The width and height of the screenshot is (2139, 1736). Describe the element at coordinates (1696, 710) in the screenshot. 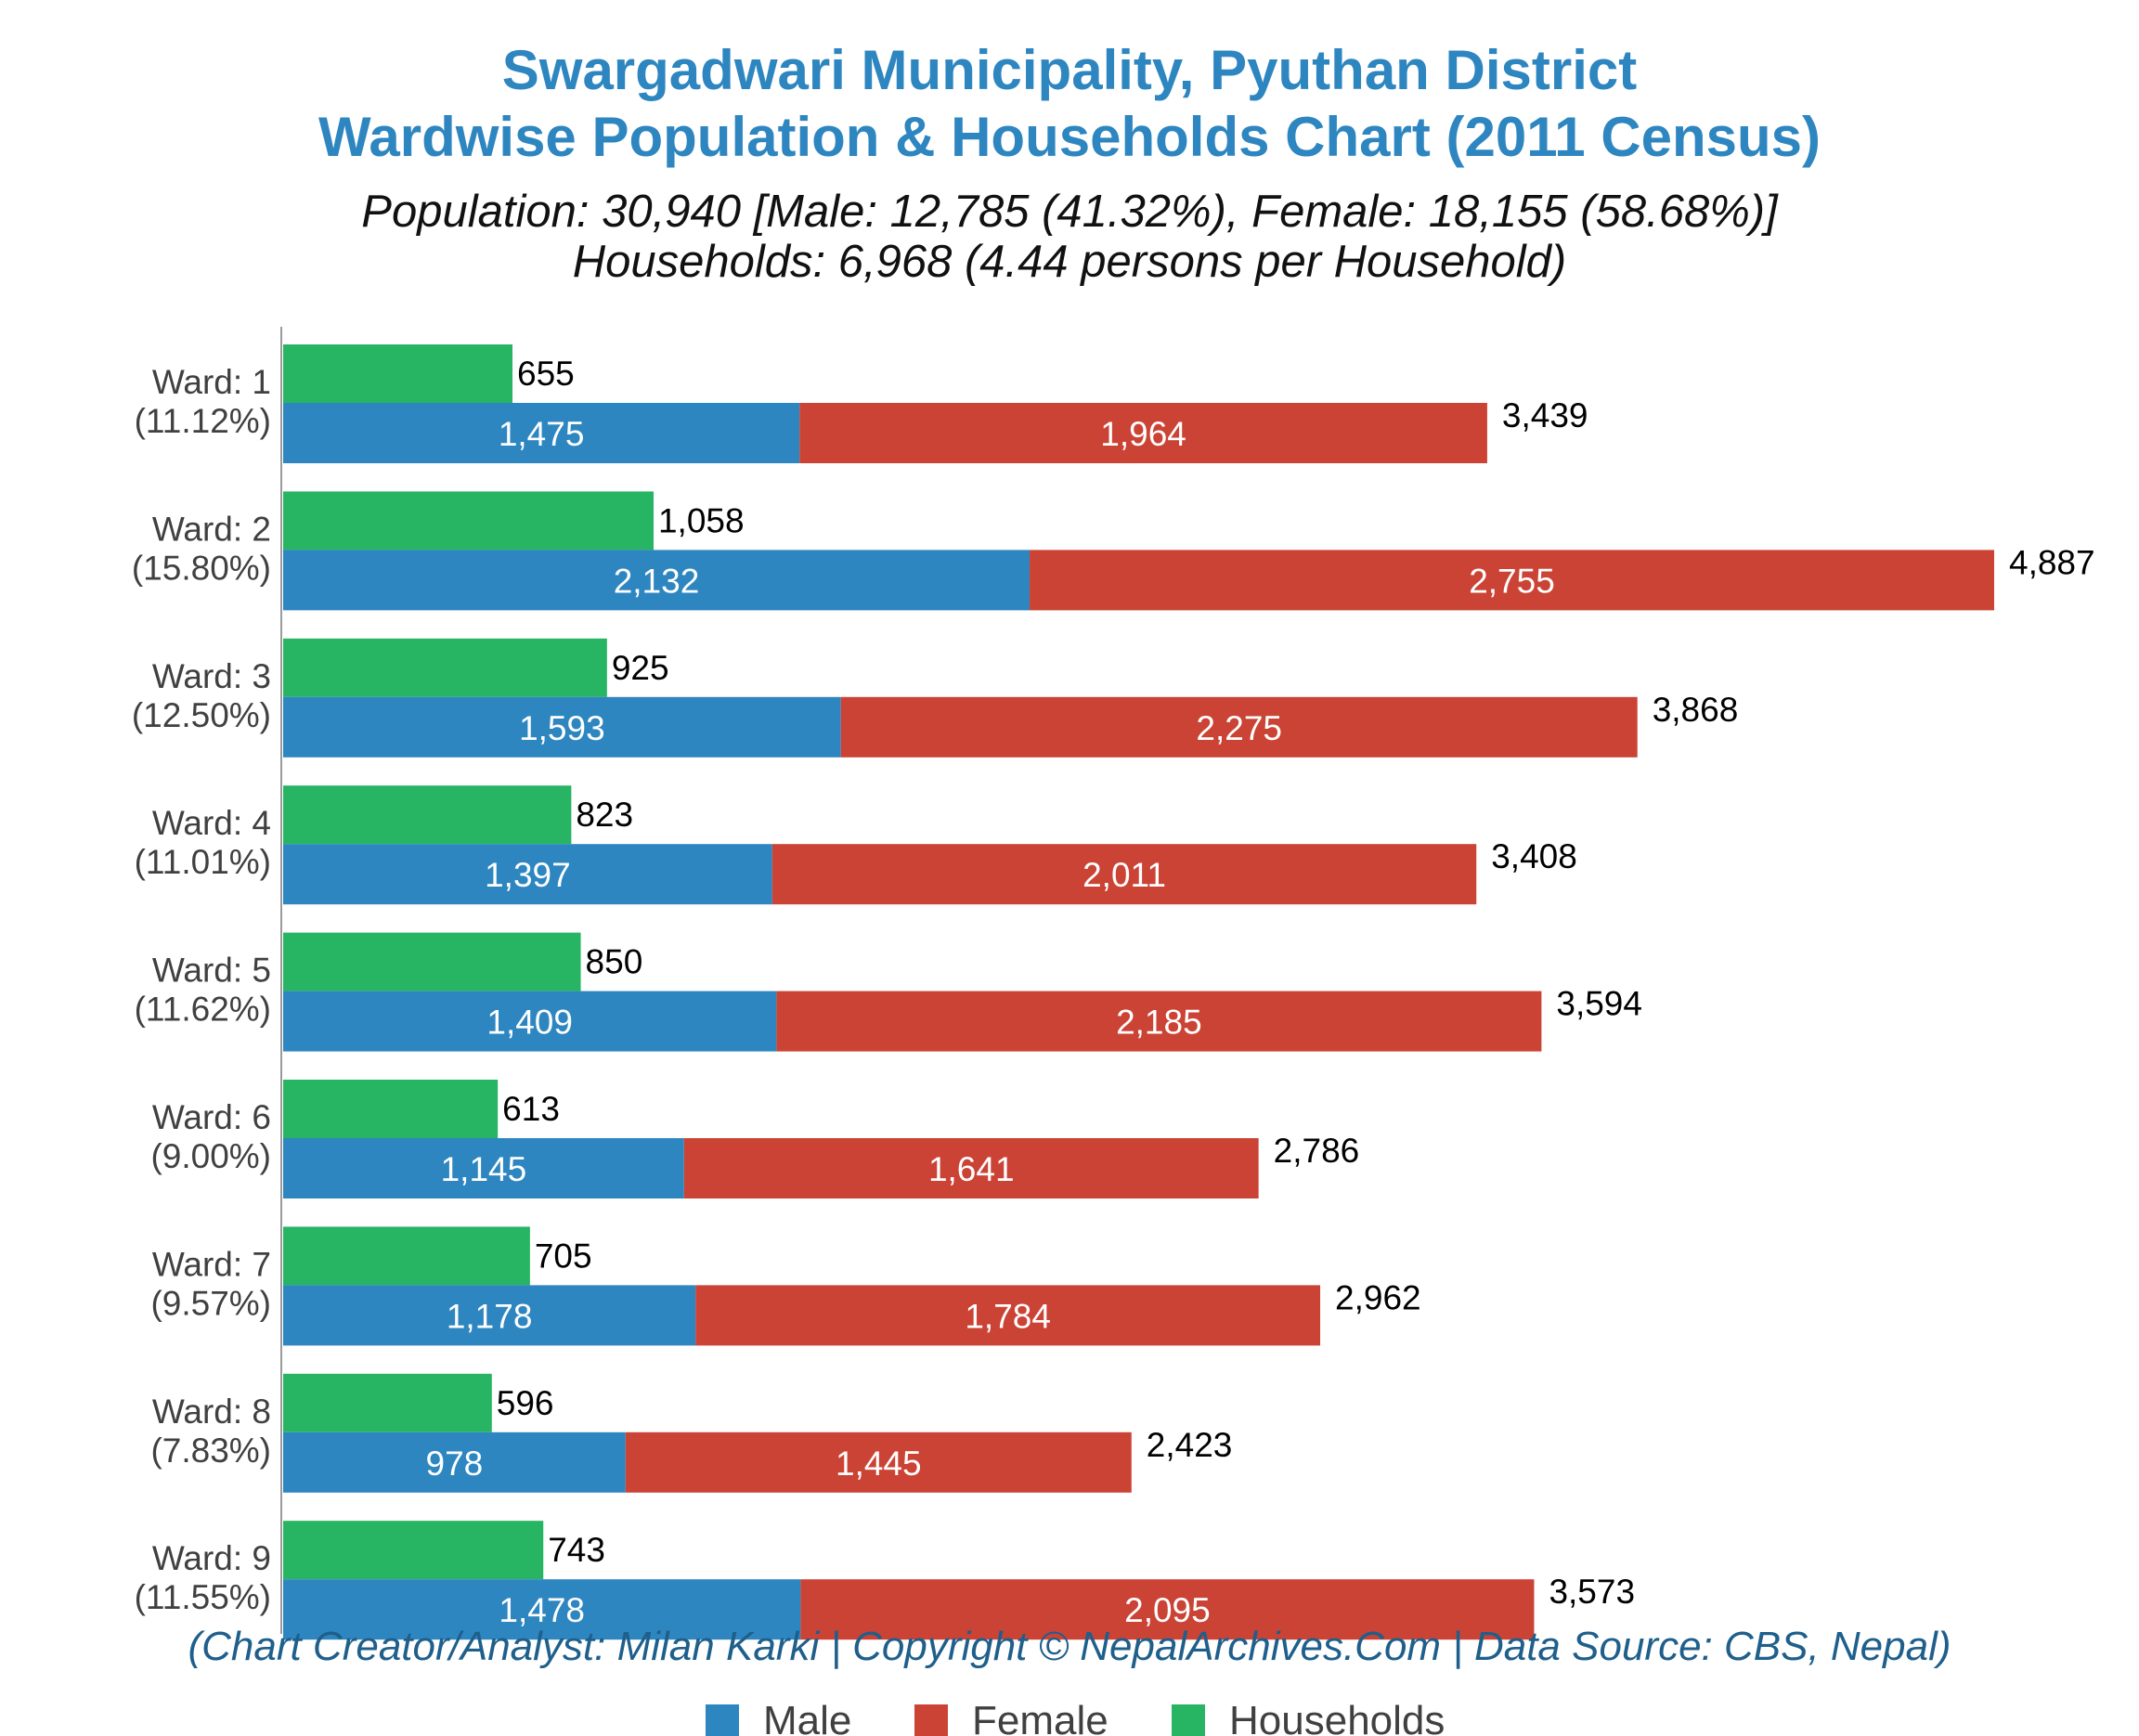

I see `total-value-label: 3,868` at that location.